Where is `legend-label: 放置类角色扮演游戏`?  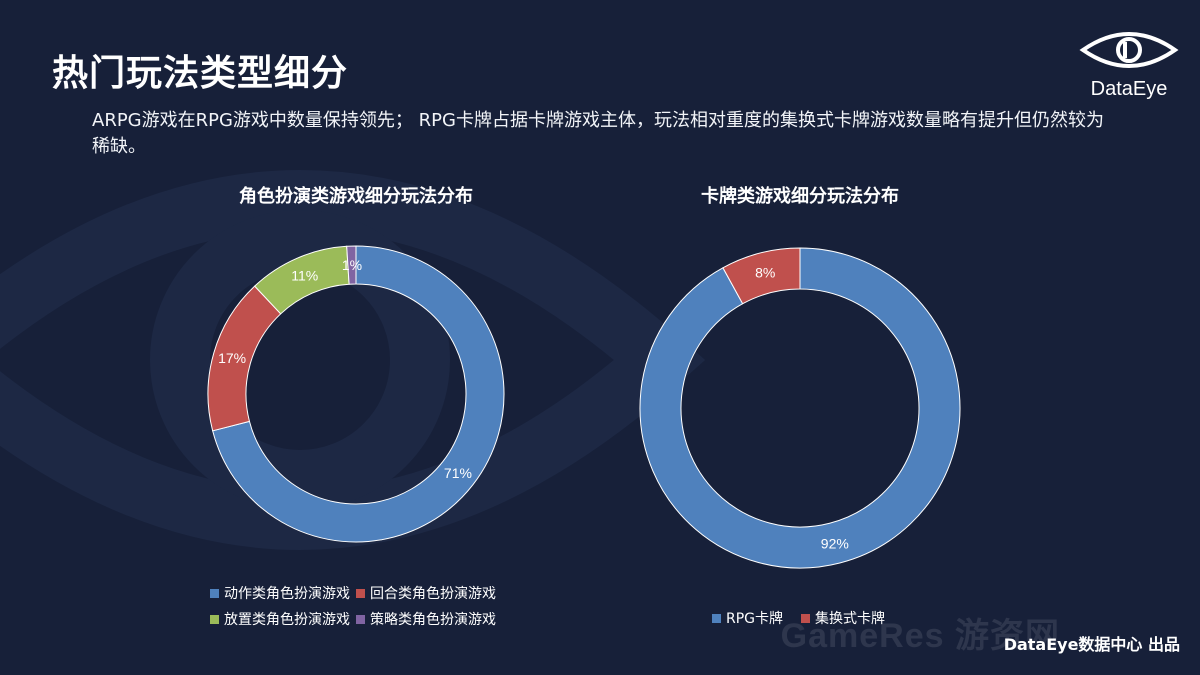
legend-label: 放置类角色扮演游戏 is located at coordinates (287, 620).